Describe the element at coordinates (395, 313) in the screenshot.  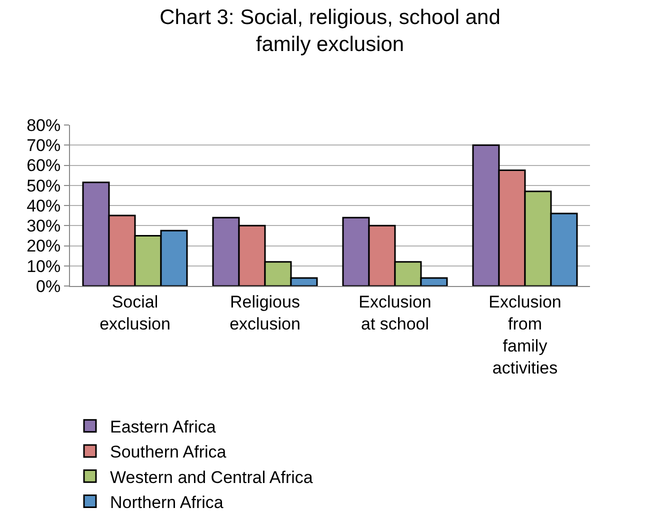
I see `x-tick-label: Exclusion at school` at that location.